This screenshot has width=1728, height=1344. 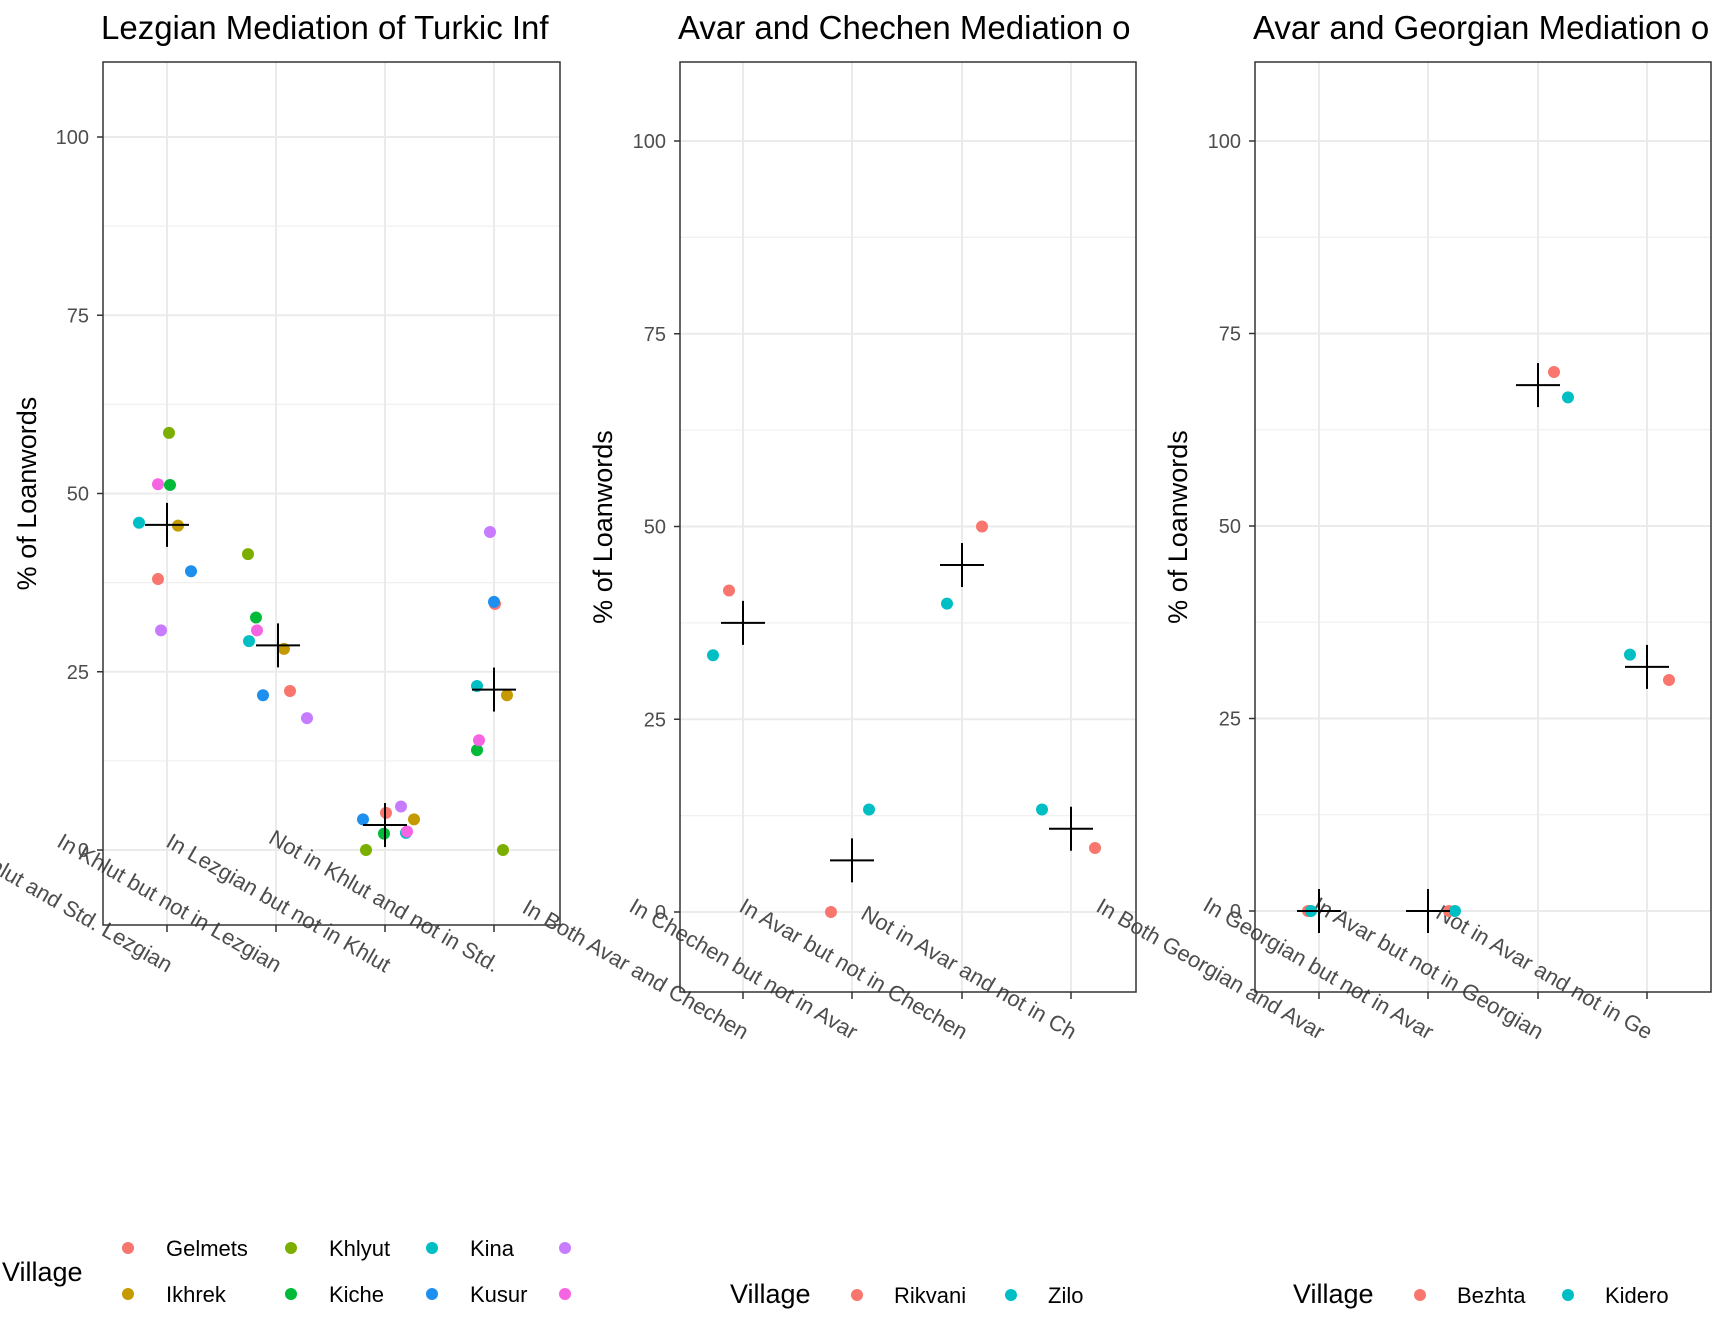 I want to click on legend-label: Kusur, so click(x=498, y=1294).